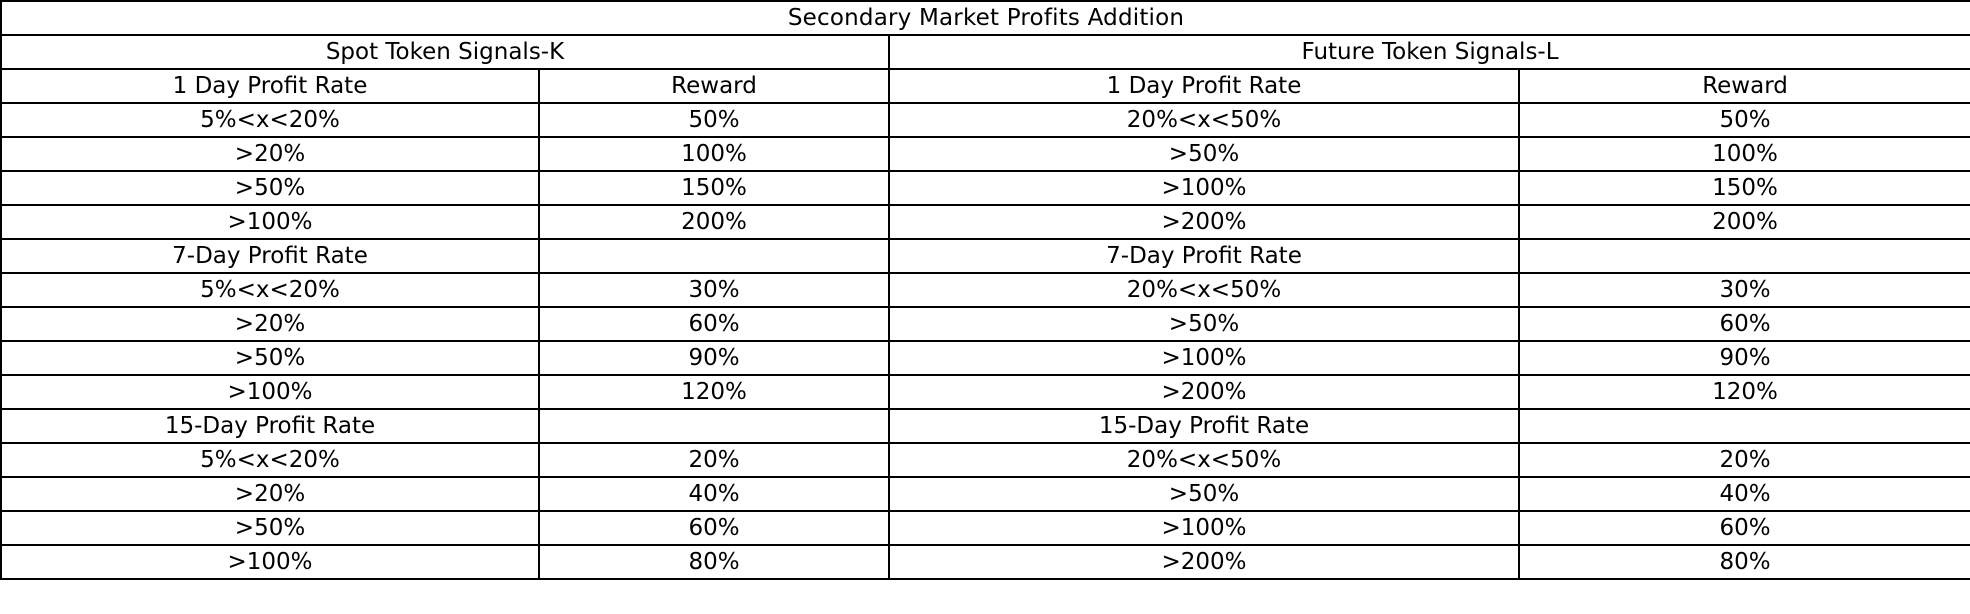 The height and width of the screenshot is (614, 1970). Describe the element at coordinates (1204, 86) in the screenshot. I see `future-col-rate-header: 1 Day Profit Rate` at that location.